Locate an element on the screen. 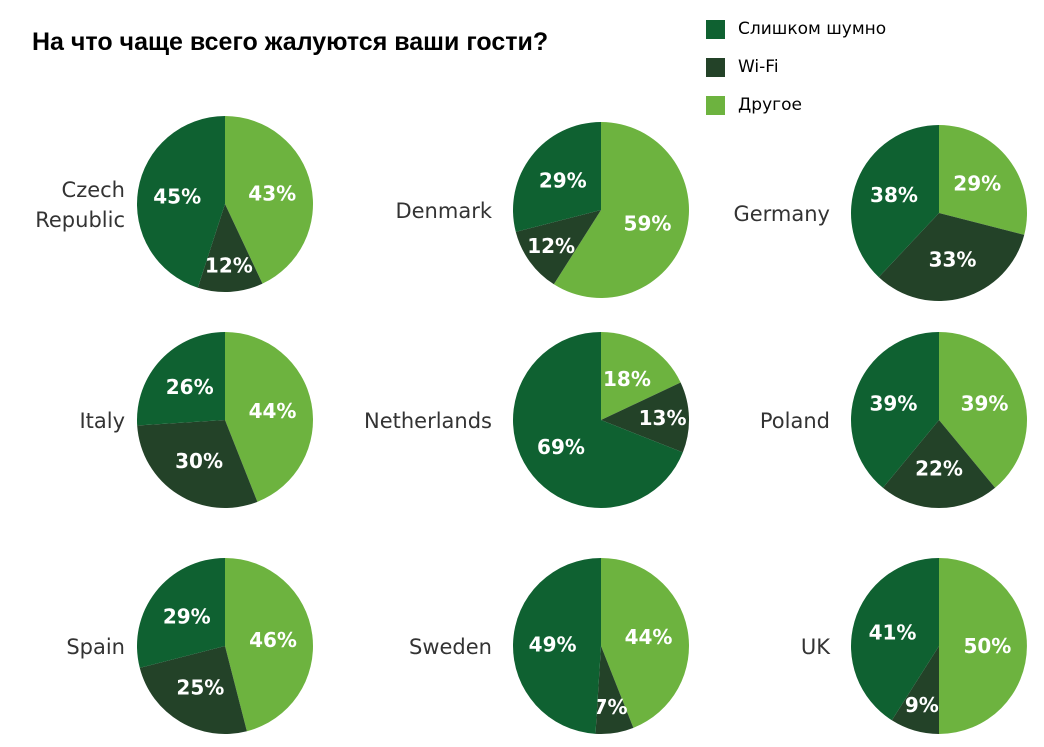  pie-uk: 50% 9% 41% UK is located at coordinates (914, 646).